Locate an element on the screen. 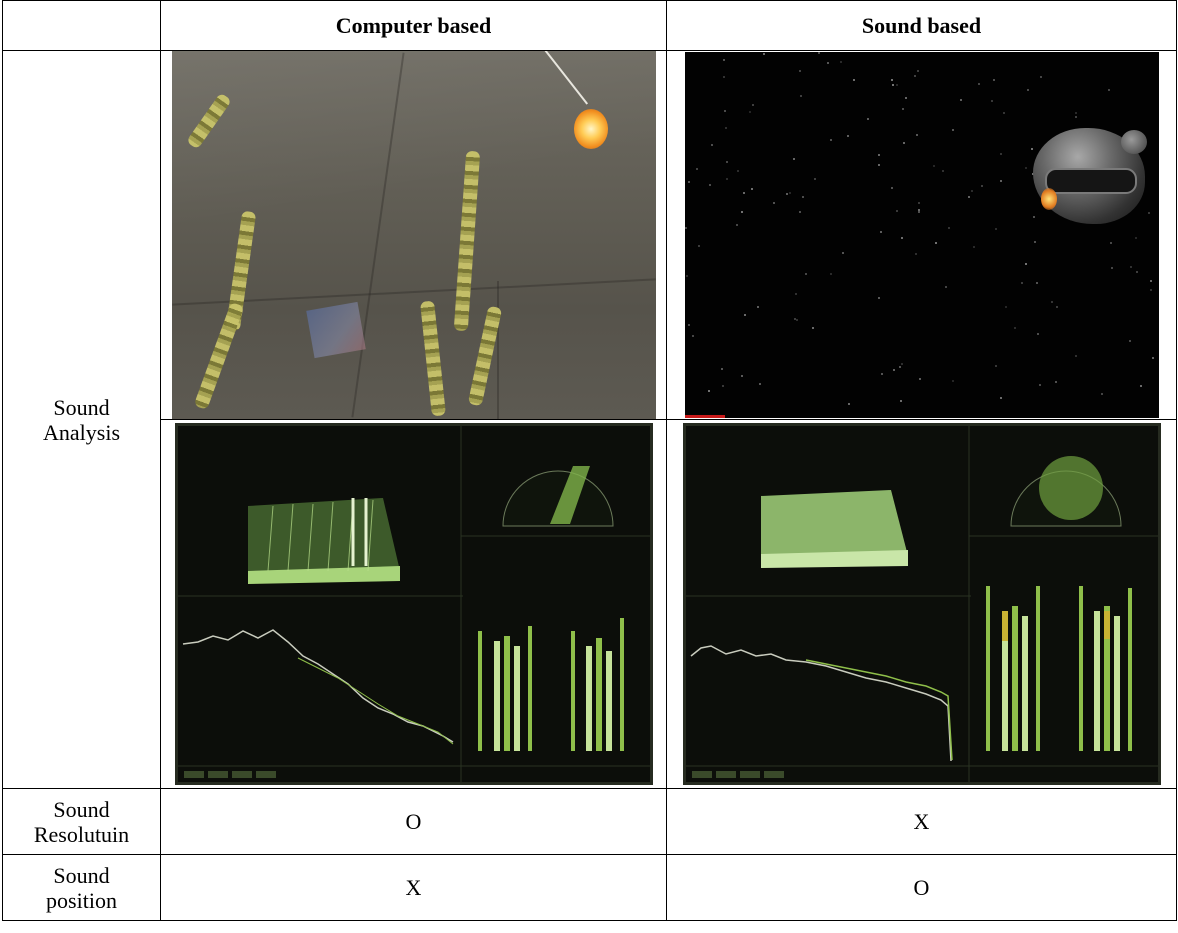 The height and width of the screenshot is (933, 1178). row-sound-position: Sound position X O is located at coordinates (589, 887).